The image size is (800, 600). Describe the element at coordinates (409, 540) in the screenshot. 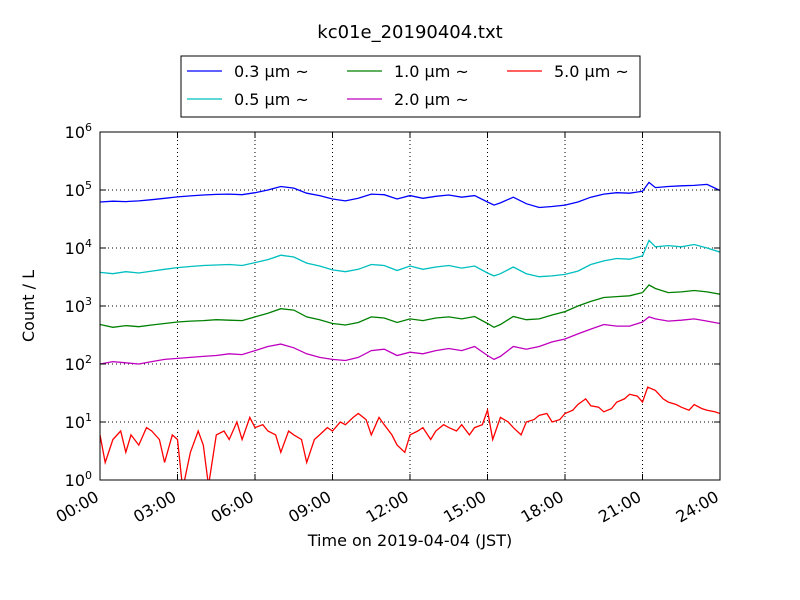

I see `x-axis-label: Time on 2019-04-04 (JST)` at that location.